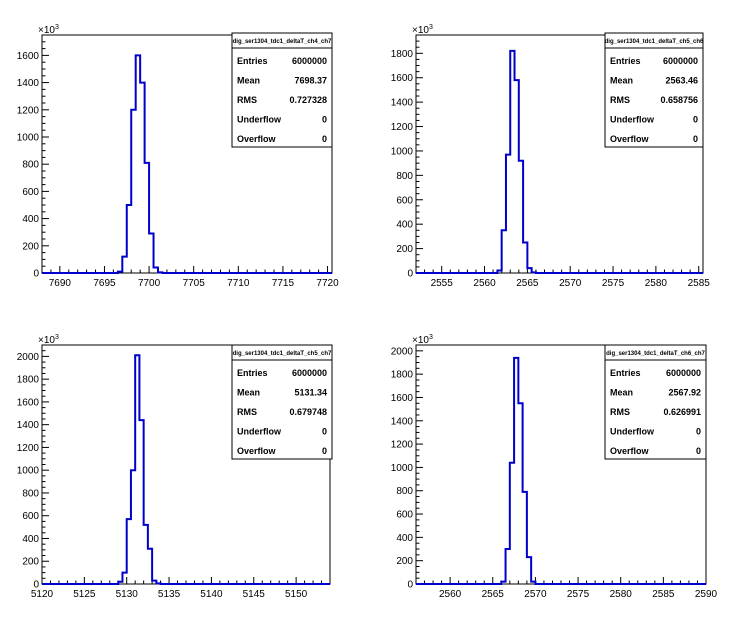 The height and width of the screenshot is (622, 746). I want to click on x-tick-label: 5130, so click(127, 594).